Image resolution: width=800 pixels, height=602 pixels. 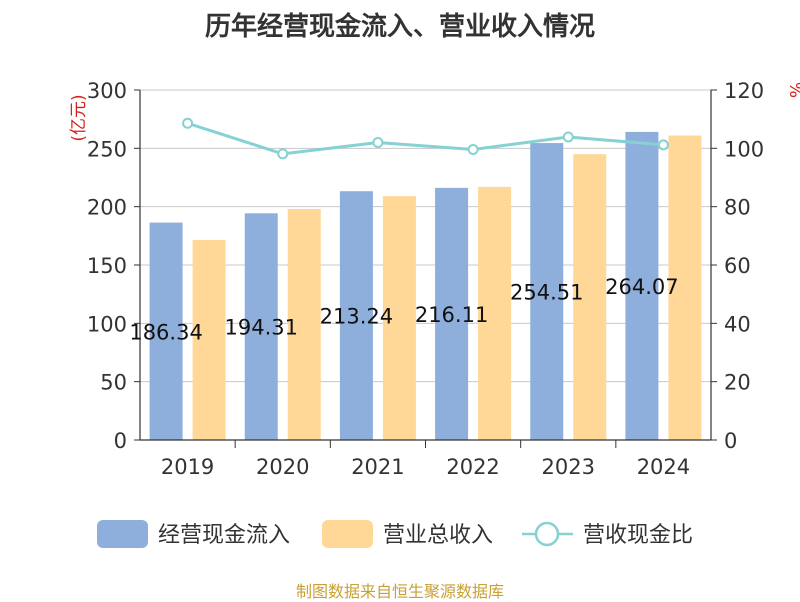 What do you see at coordinates (399, 591) in the screenshot?
I see `source-note: 制图数据来自恒生聚源数据库` at bounding box center [399, 591].